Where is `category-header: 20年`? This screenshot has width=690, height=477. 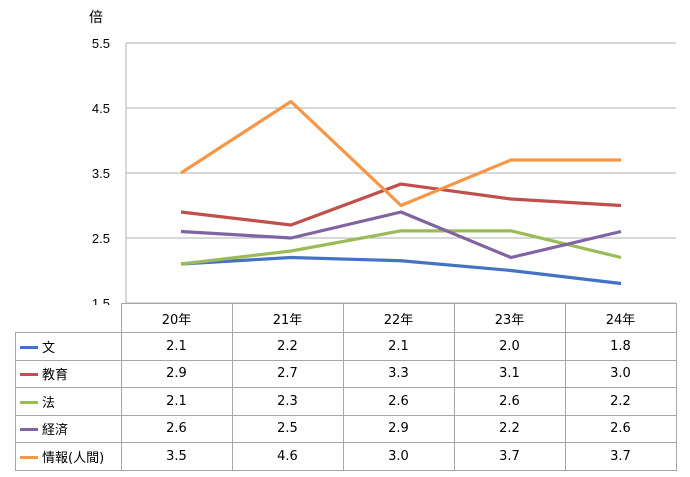
category-header: 20年 is located at coordinates (176, 318).